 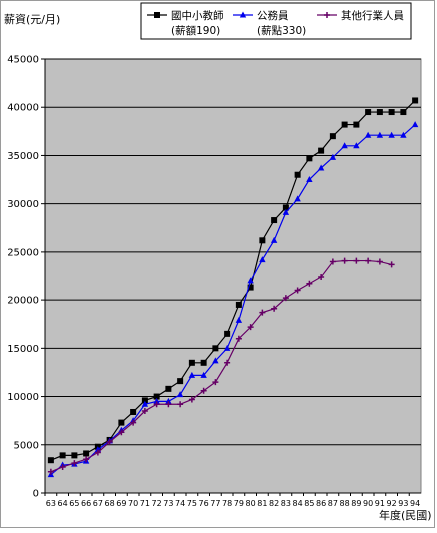 I want to click on legend-entry: 公務員 (薪點330), so click(x=269, y=23).